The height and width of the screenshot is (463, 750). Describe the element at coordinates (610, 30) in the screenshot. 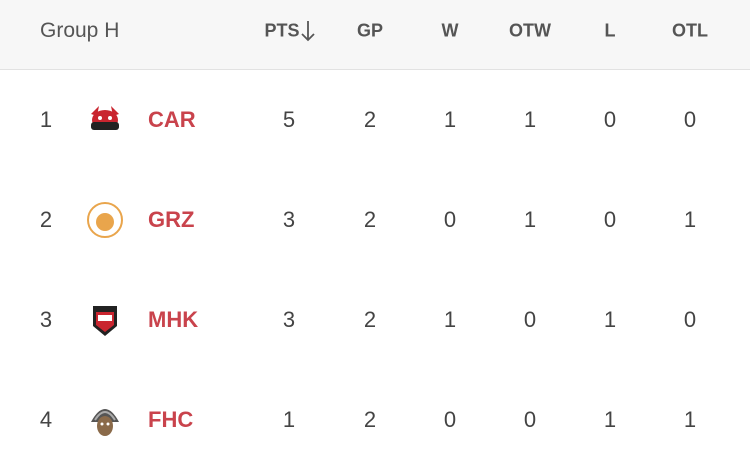

I see `column-header: L` at that location.